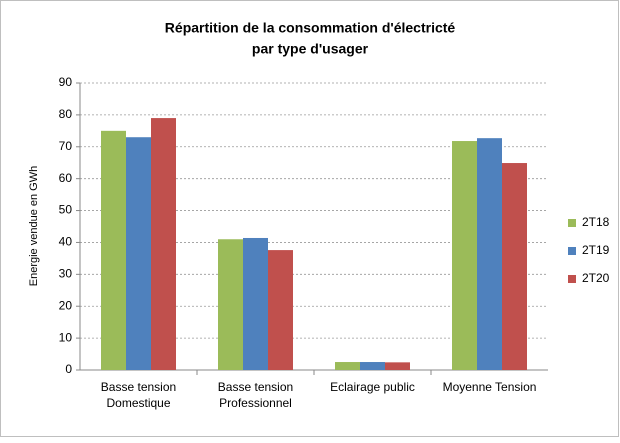  Describe the element at coordinates (490, 387) in the screenshot. I see `x-tick-label: Moyenne Tension` at that location.